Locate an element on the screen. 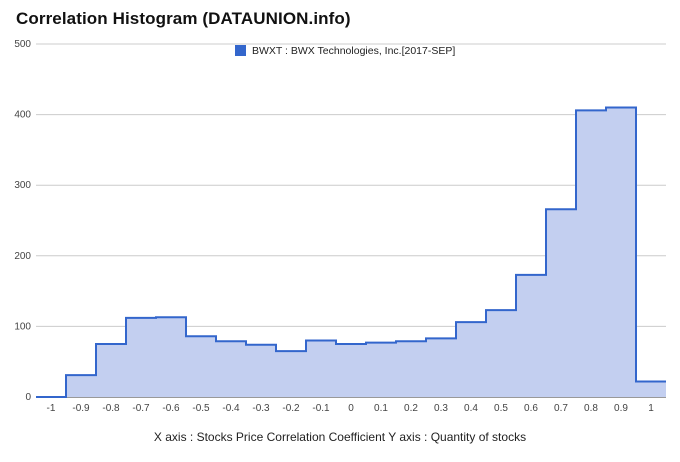 This screenshot has width=680, height=462. legend: BWXT : BWX Technologies, Inc.[2017-SEP] is located at coordinates (345, 51).